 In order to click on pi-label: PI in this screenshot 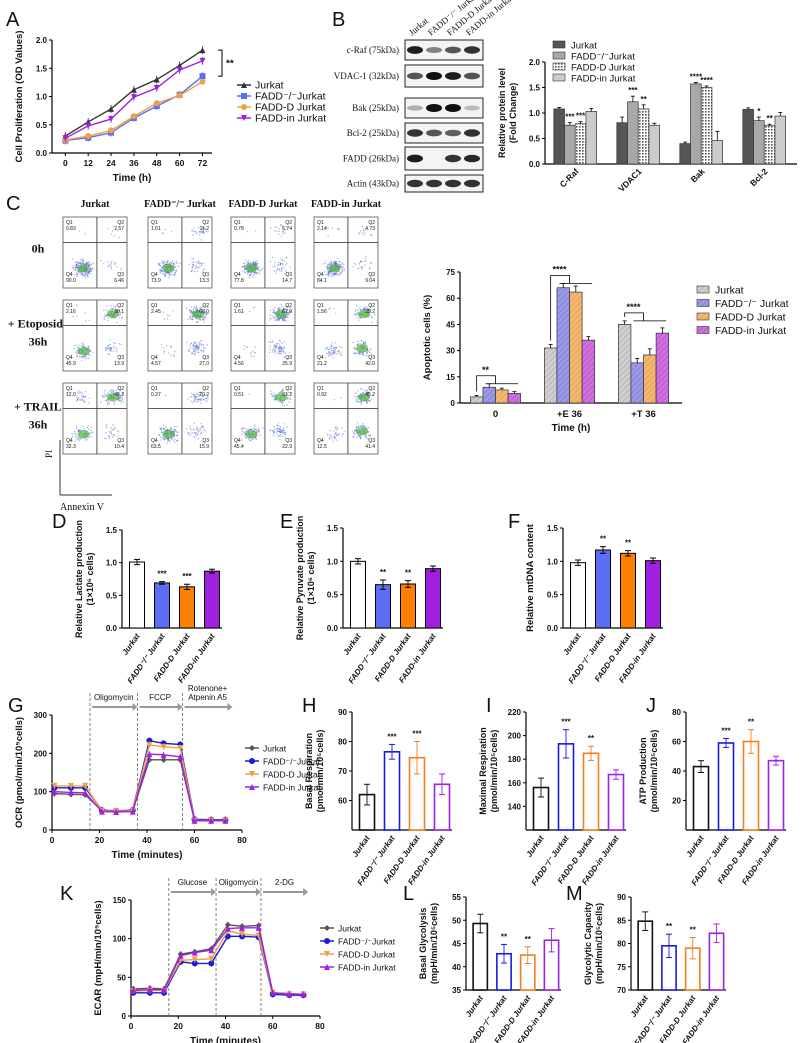, I will do `click(49, 454)`.